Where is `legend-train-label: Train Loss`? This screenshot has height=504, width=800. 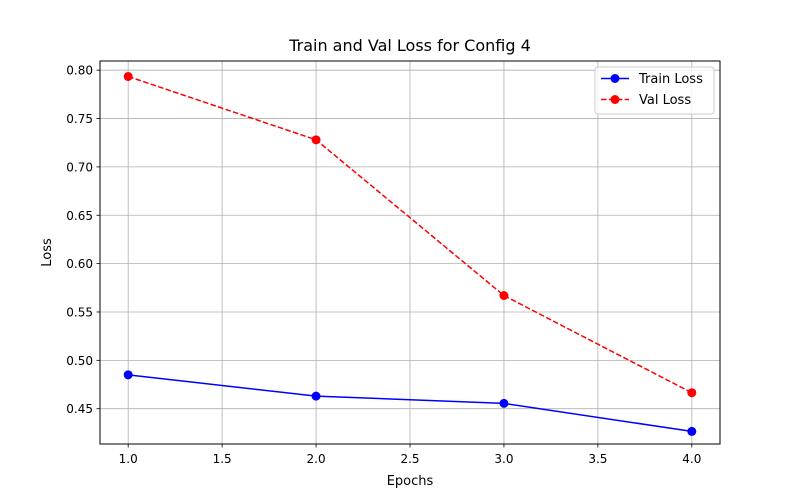 legend-train-label: Train Loss is located at coordinates (670, 79).